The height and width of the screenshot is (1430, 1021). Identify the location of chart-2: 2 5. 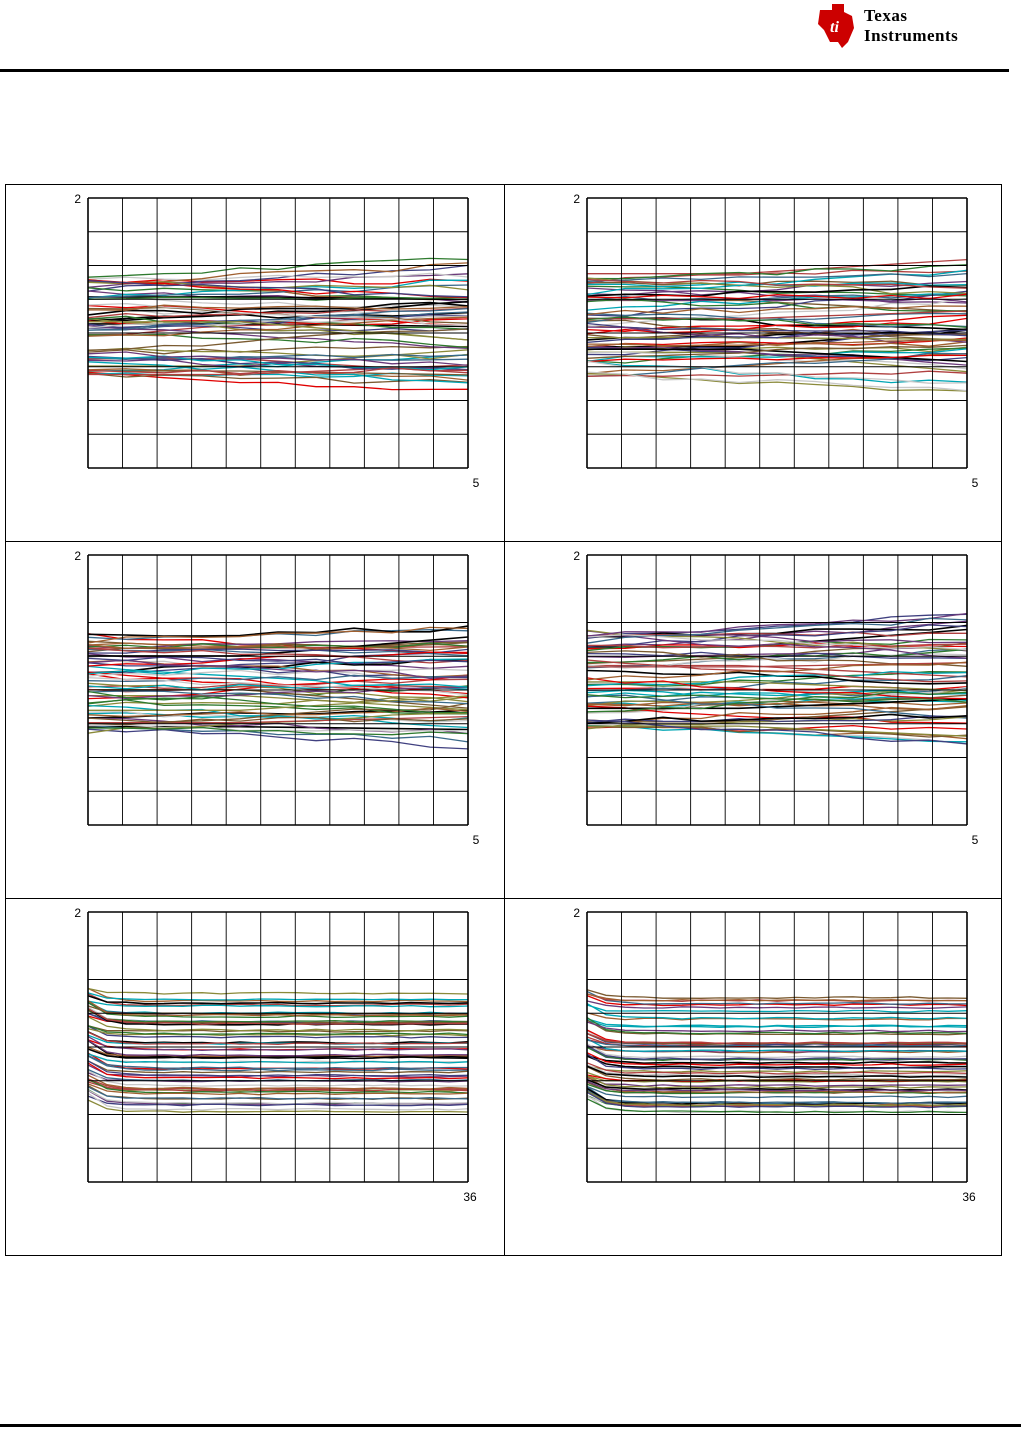
(776, 341).